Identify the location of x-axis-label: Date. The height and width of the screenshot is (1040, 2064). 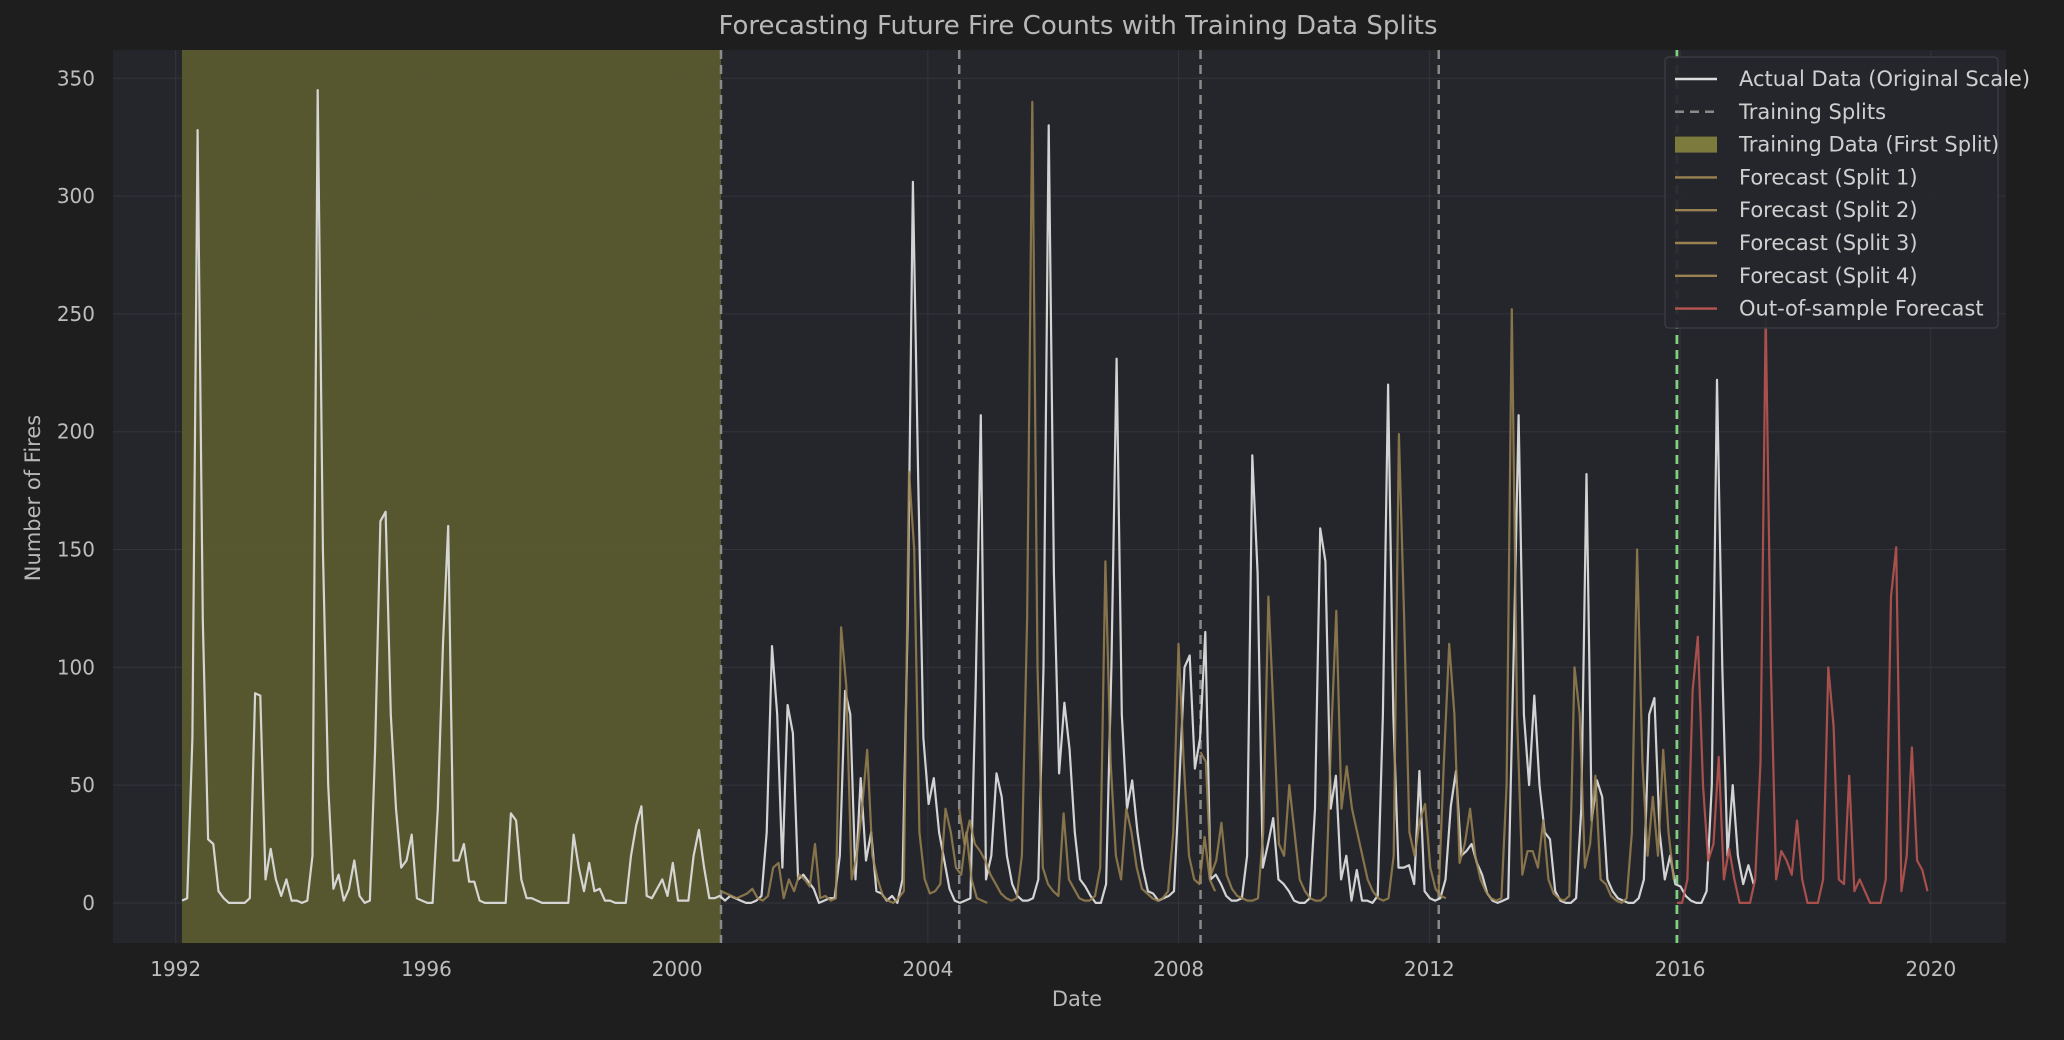
(1077, 999).